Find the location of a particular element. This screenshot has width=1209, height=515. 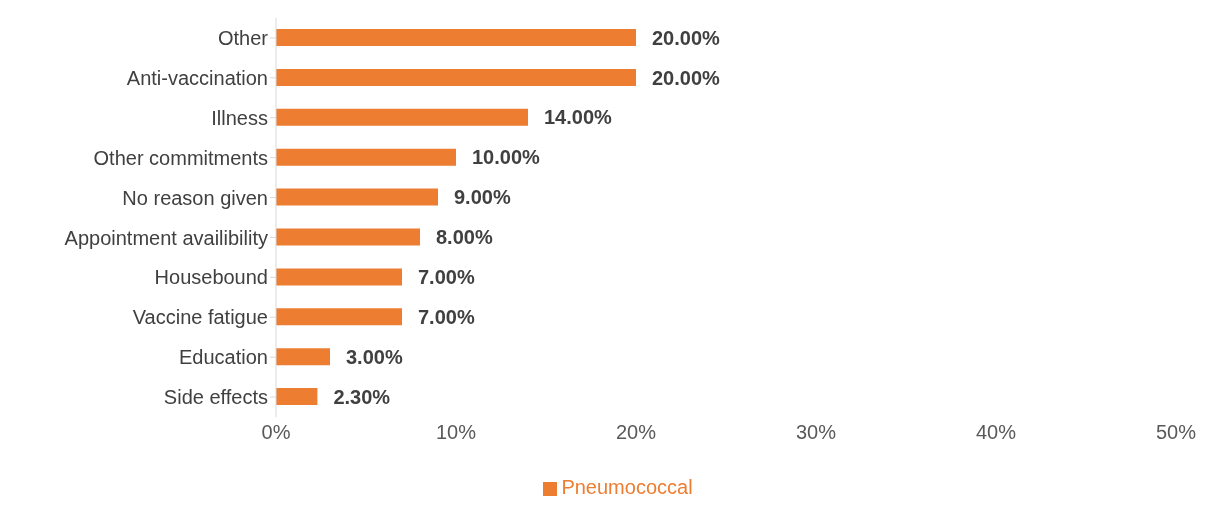

legend-label: Pneumococcal is located at coordinates (627, 487).